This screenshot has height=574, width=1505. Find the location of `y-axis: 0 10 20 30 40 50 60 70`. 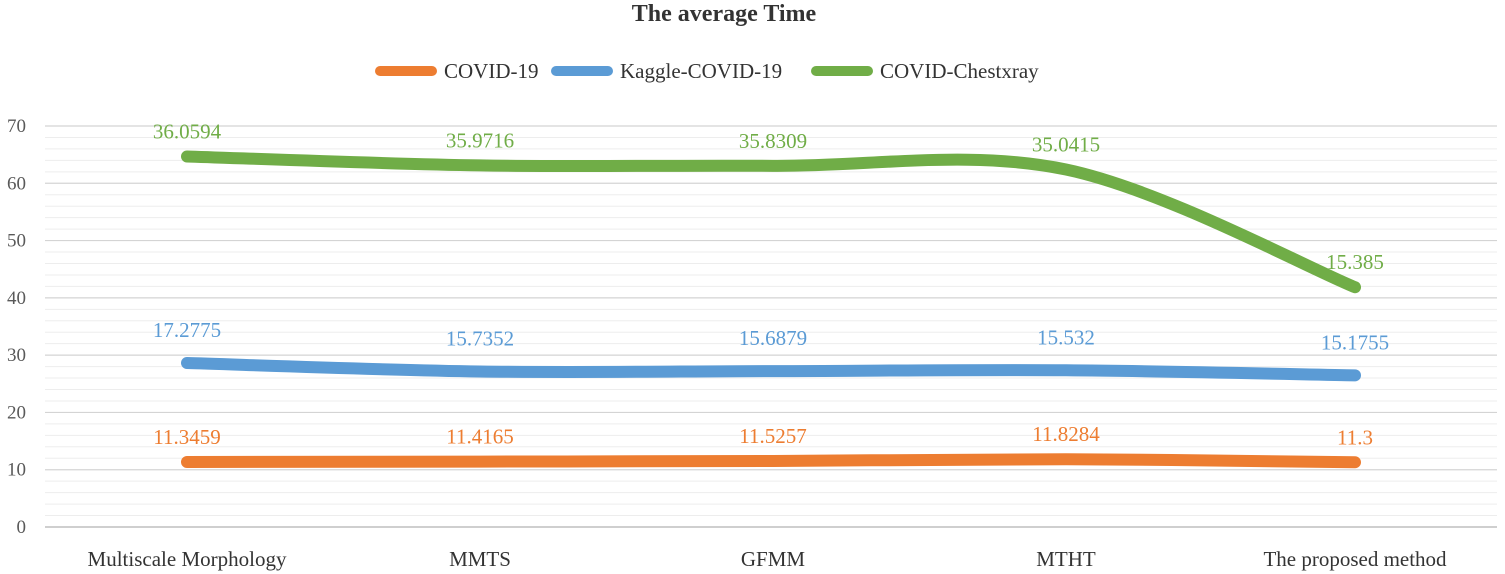

y-axis: 0 10 20 30 40 50 60 70 is located at coordinates (16, 327).